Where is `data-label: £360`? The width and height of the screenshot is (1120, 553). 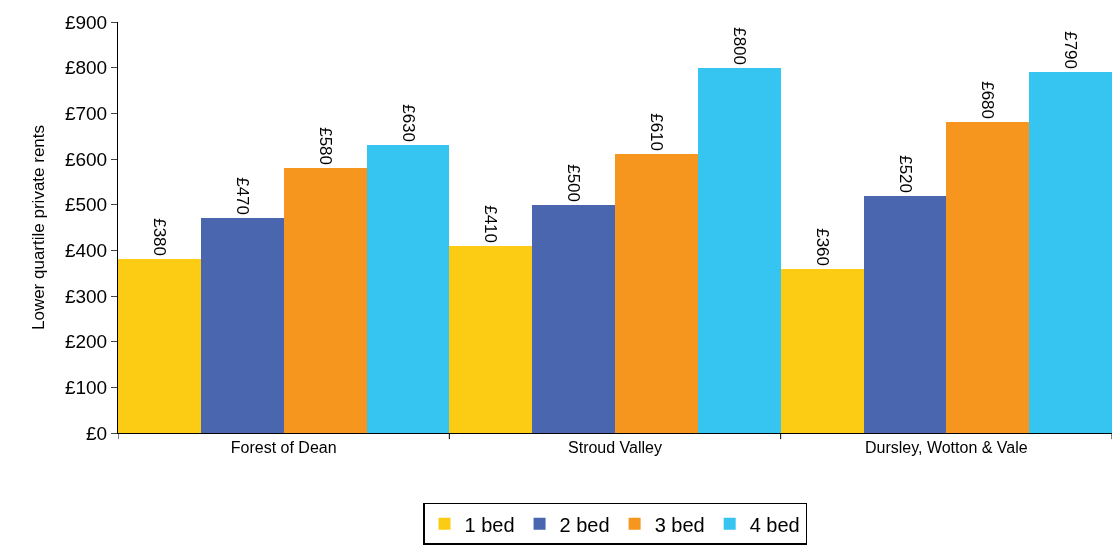
data-label: £360 is located at coordinates (822, 247).